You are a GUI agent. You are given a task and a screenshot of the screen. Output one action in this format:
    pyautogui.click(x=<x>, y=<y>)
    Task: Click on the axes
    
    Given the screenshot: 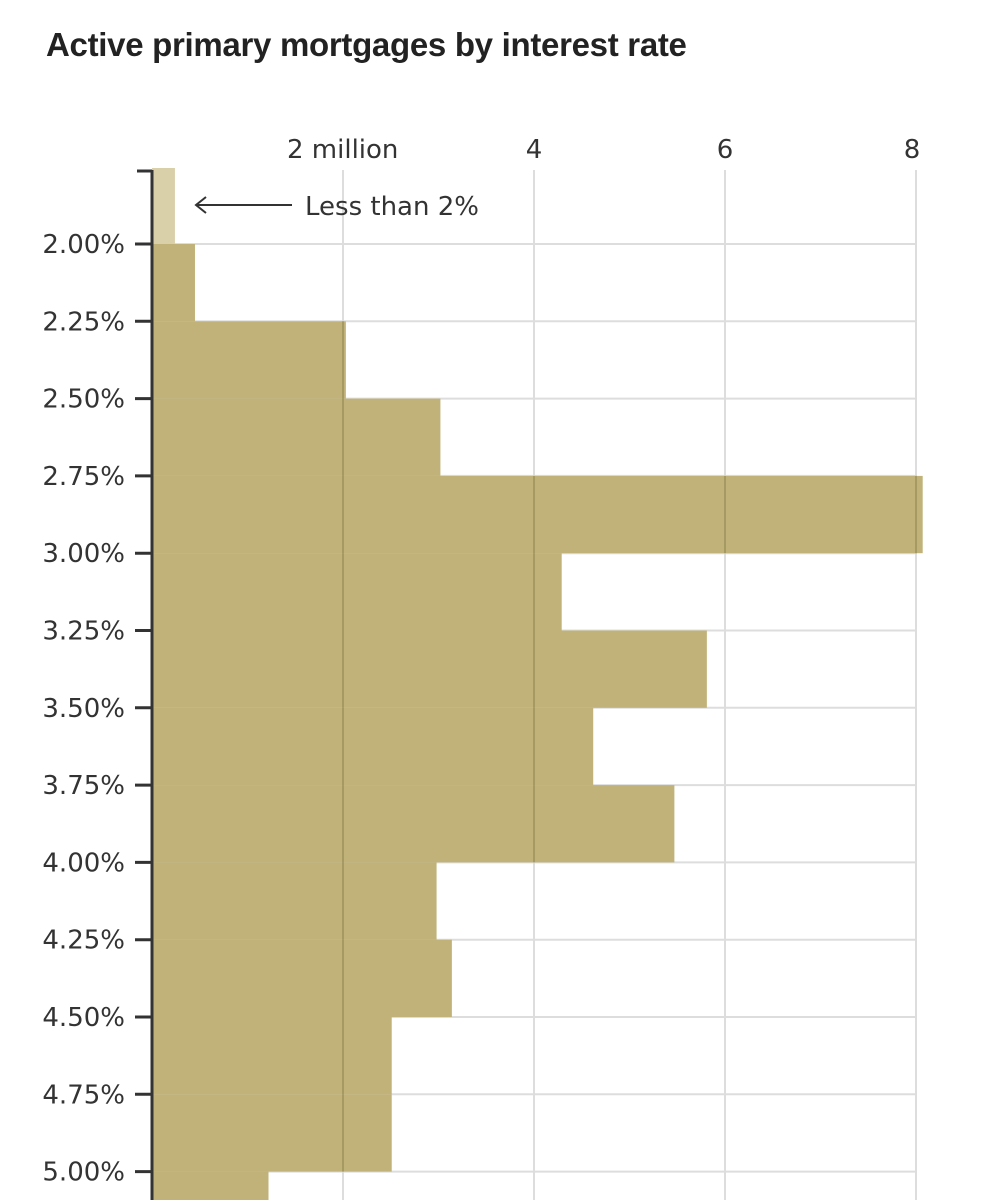 What is the action you would take?
    pyautogui.click(x=144, y=684)
    